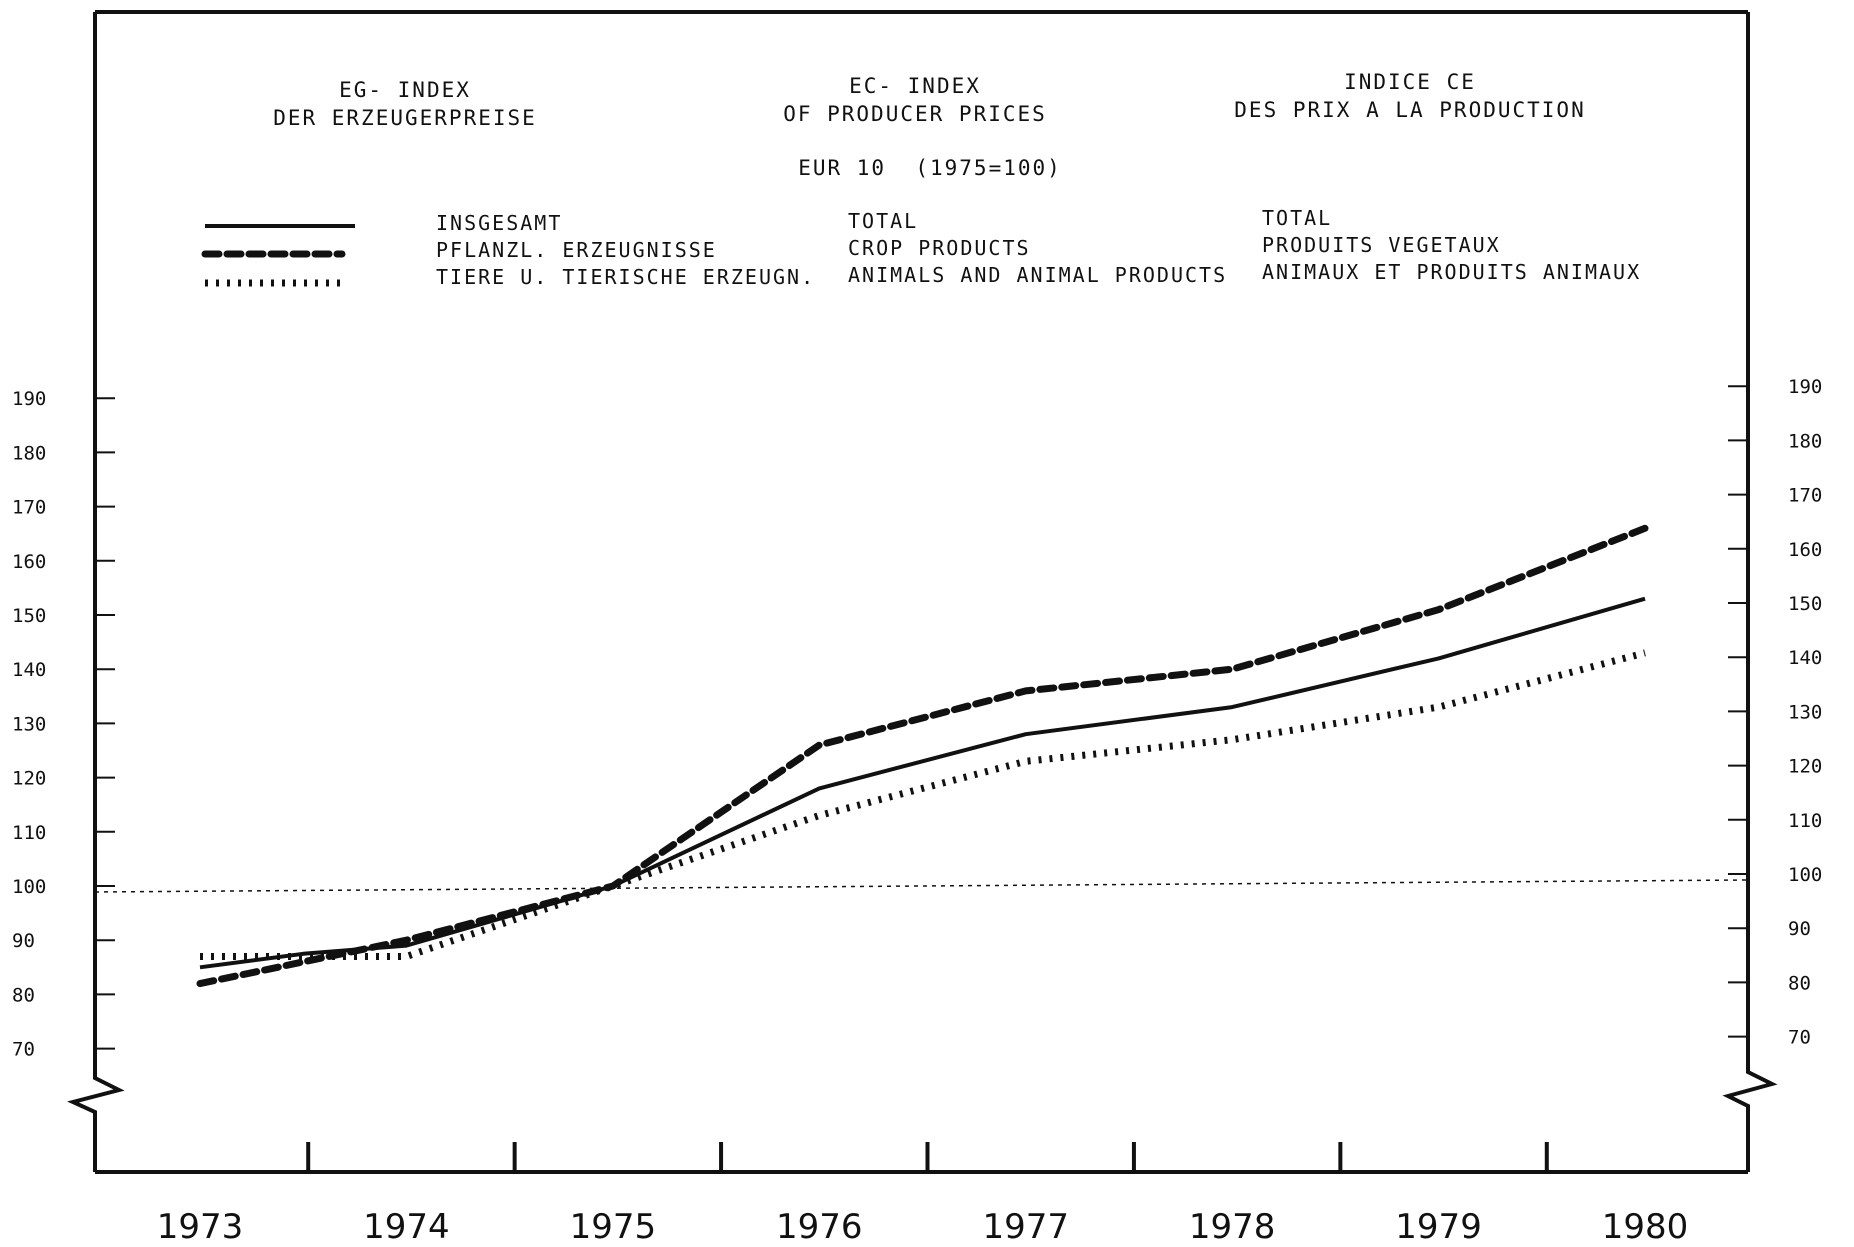  I want to click on y-tick-label-right: 160, so click(1805, 550).